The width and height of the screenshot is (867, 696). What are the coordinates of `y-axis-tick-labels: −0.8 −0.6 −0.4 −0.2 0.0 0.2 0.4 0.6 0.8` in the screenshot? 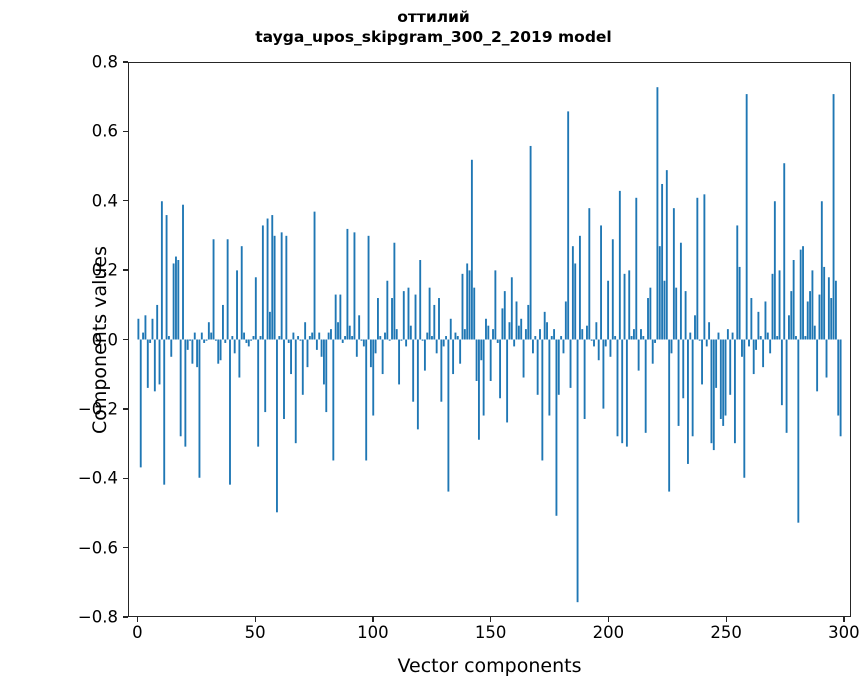 It's located at (59, 348).